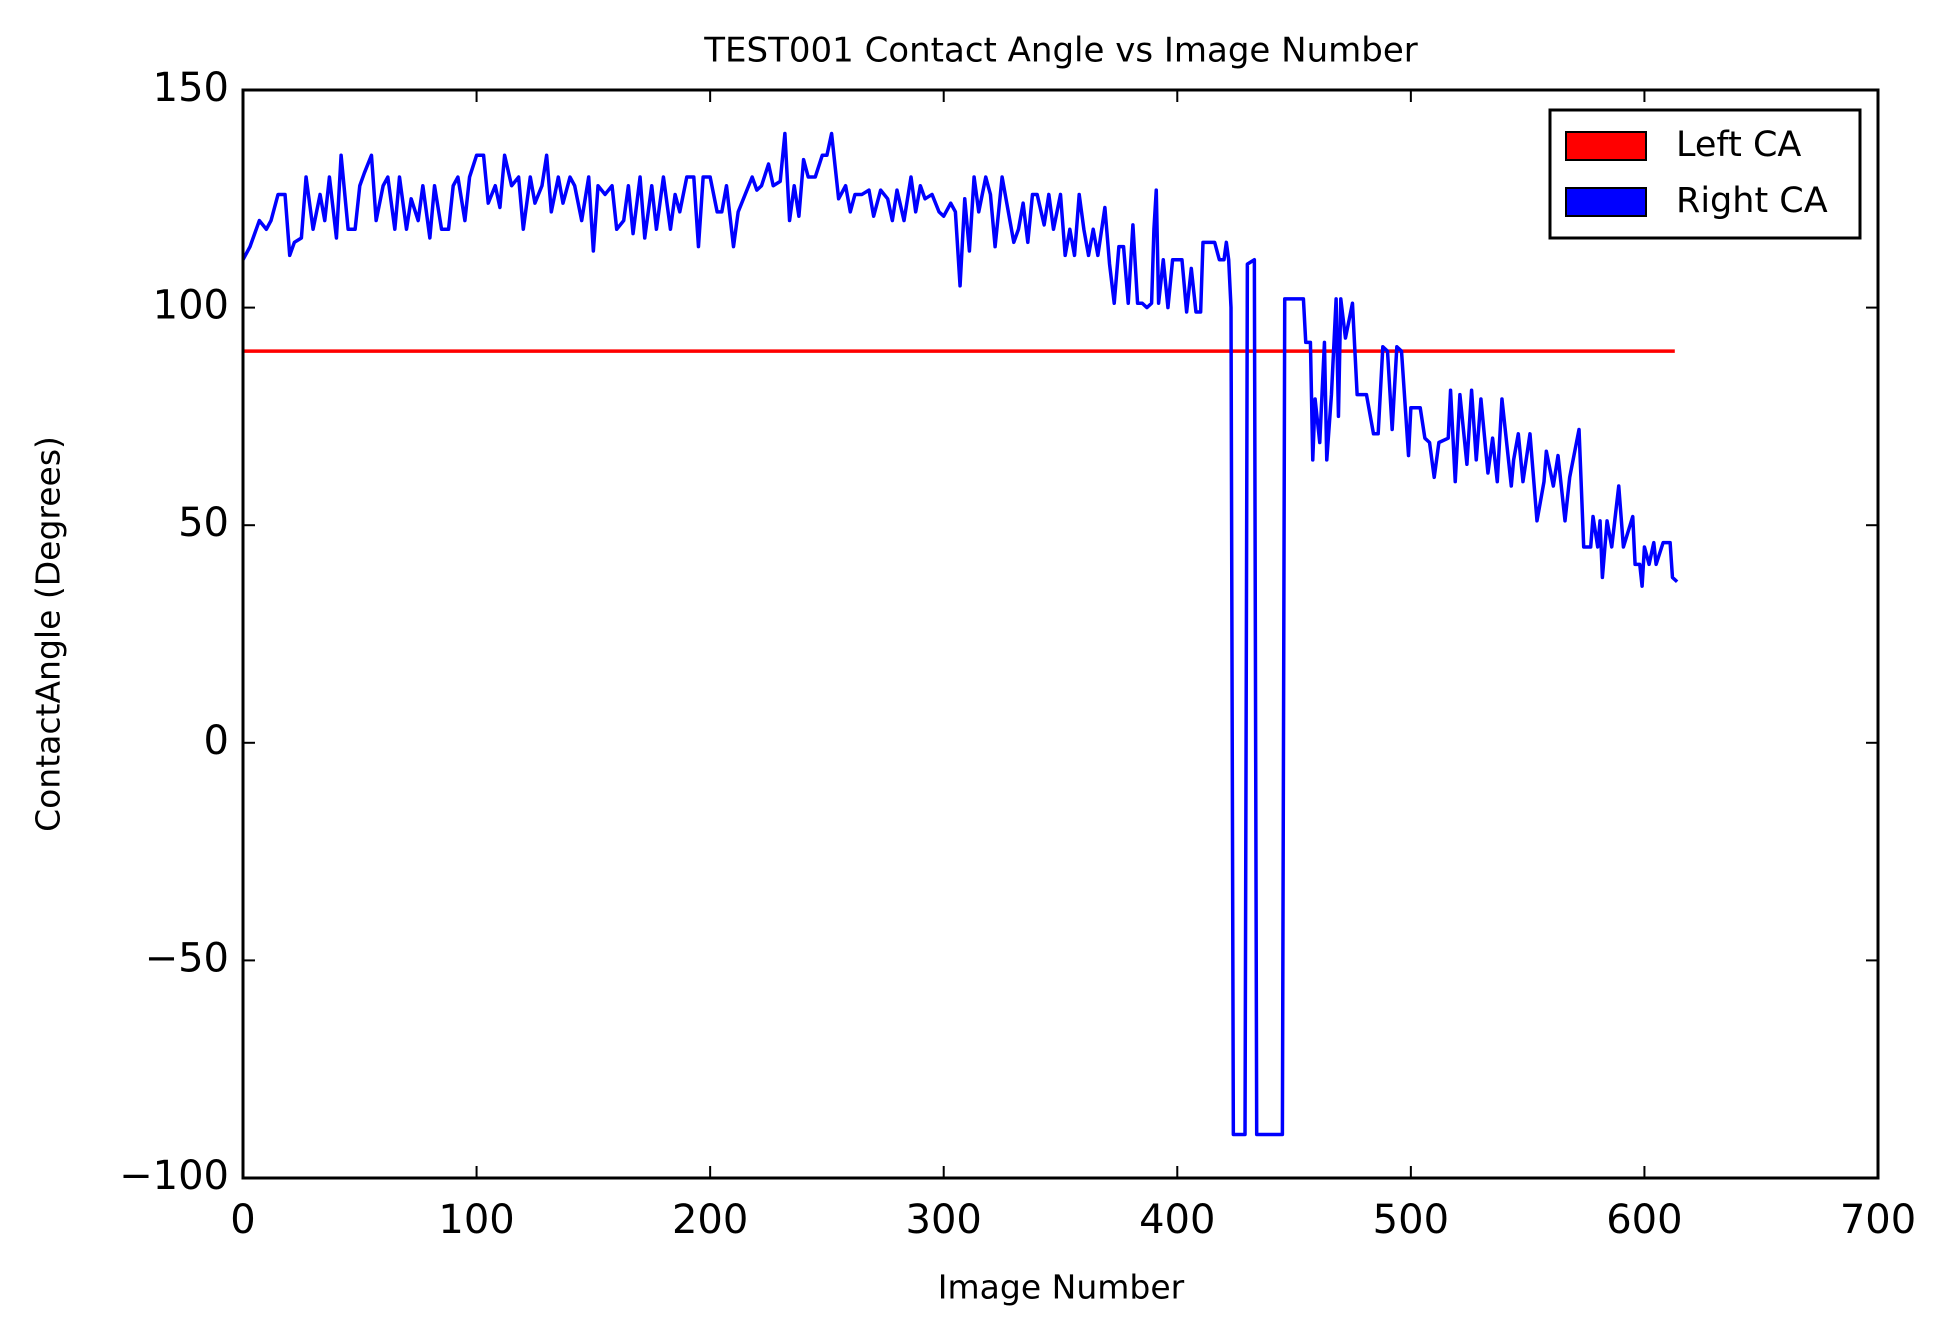 The width and height of the screenshot is (1947, 1339). What do you see at coordinates (242, 1220) in the screenshot?
I see `x-tick-label: 0` at bounding box center [242, 1220].